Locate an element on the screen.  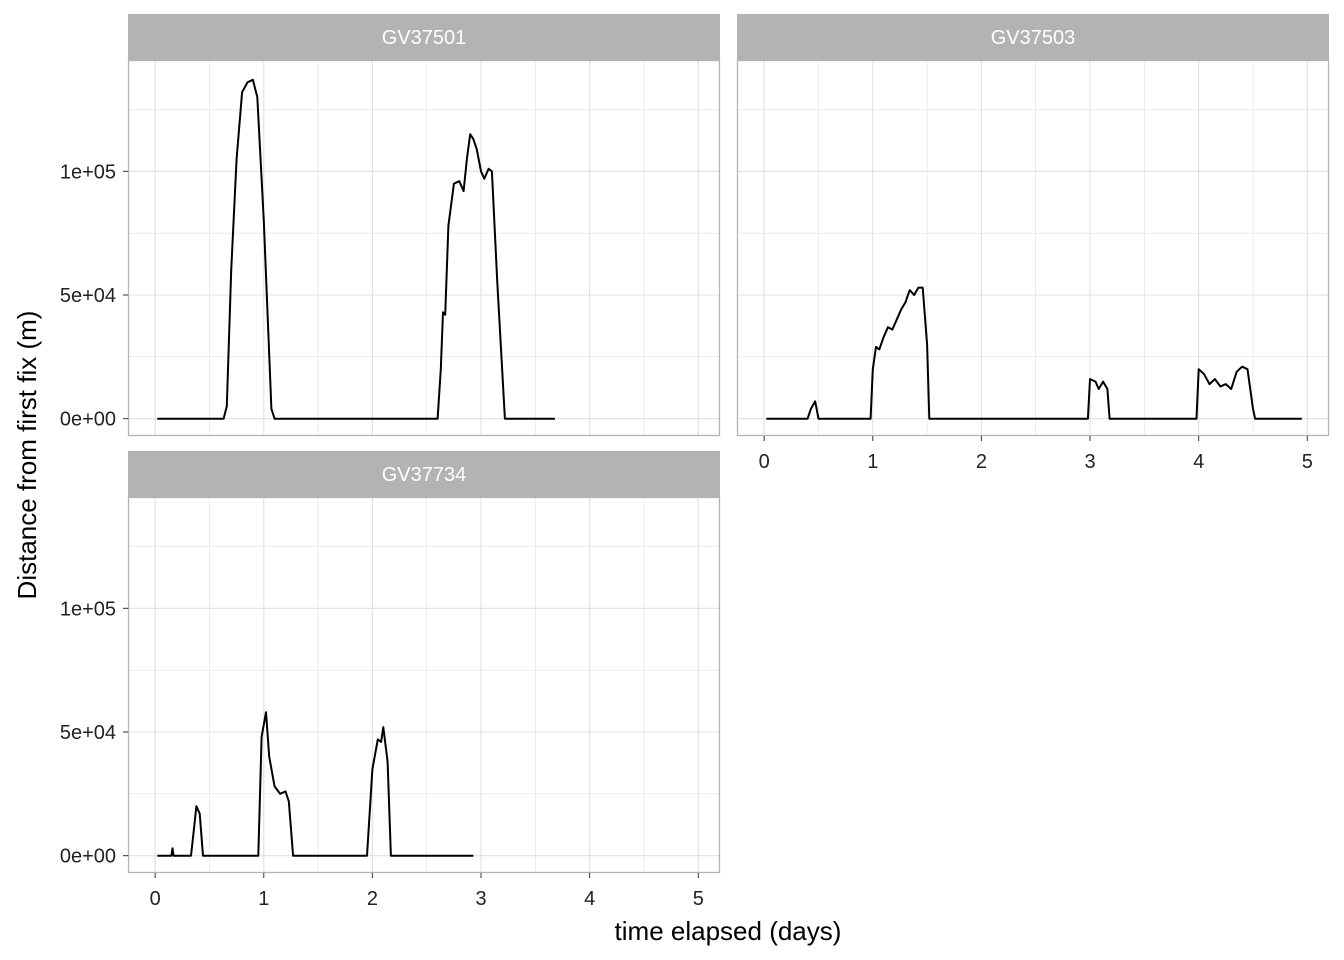
y-axis-title: Distance from first fix (m) is located at coordinates (27, 455).